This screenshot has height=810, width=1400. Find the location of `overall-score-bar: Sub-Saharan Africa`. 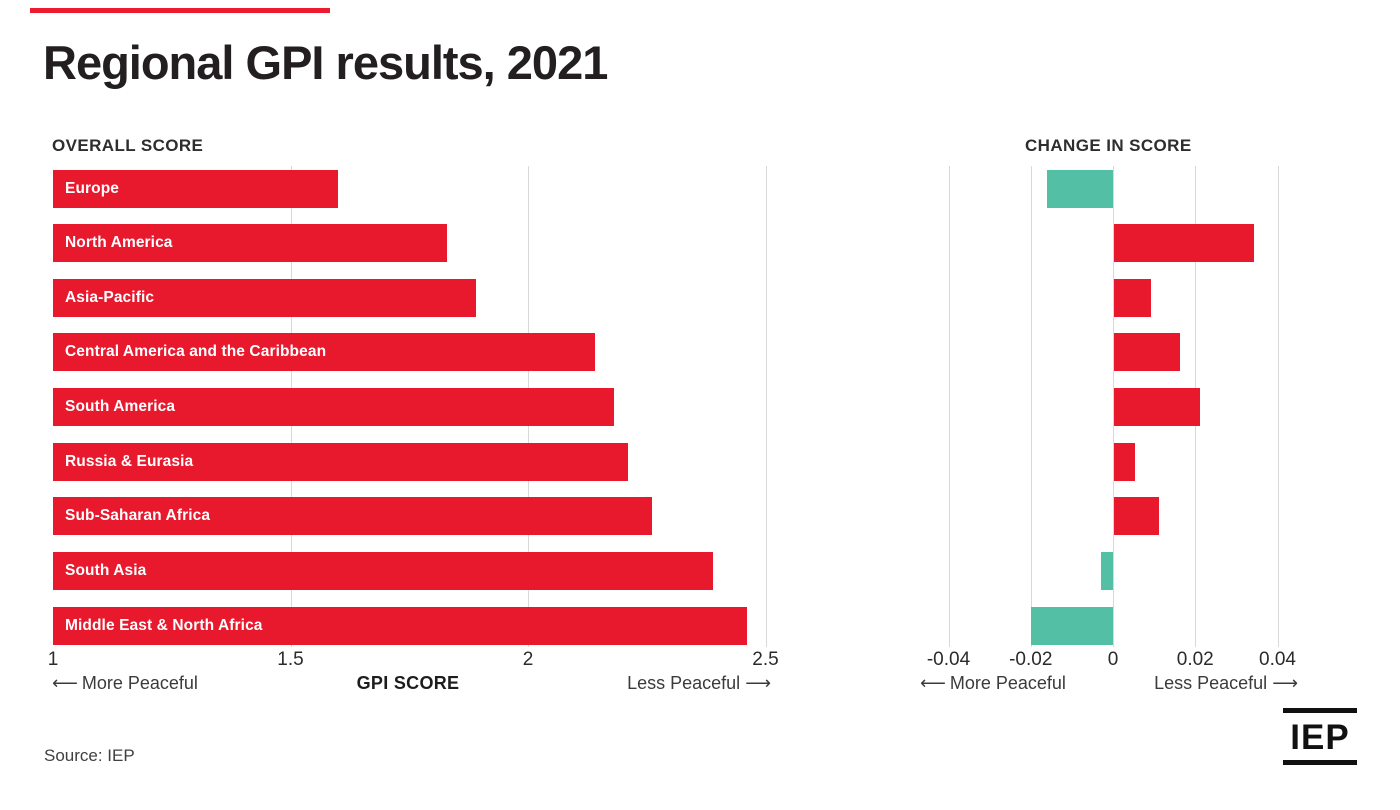

overall-score-bar: Sub-Saharan Africa is located at coordinates (352, 516).